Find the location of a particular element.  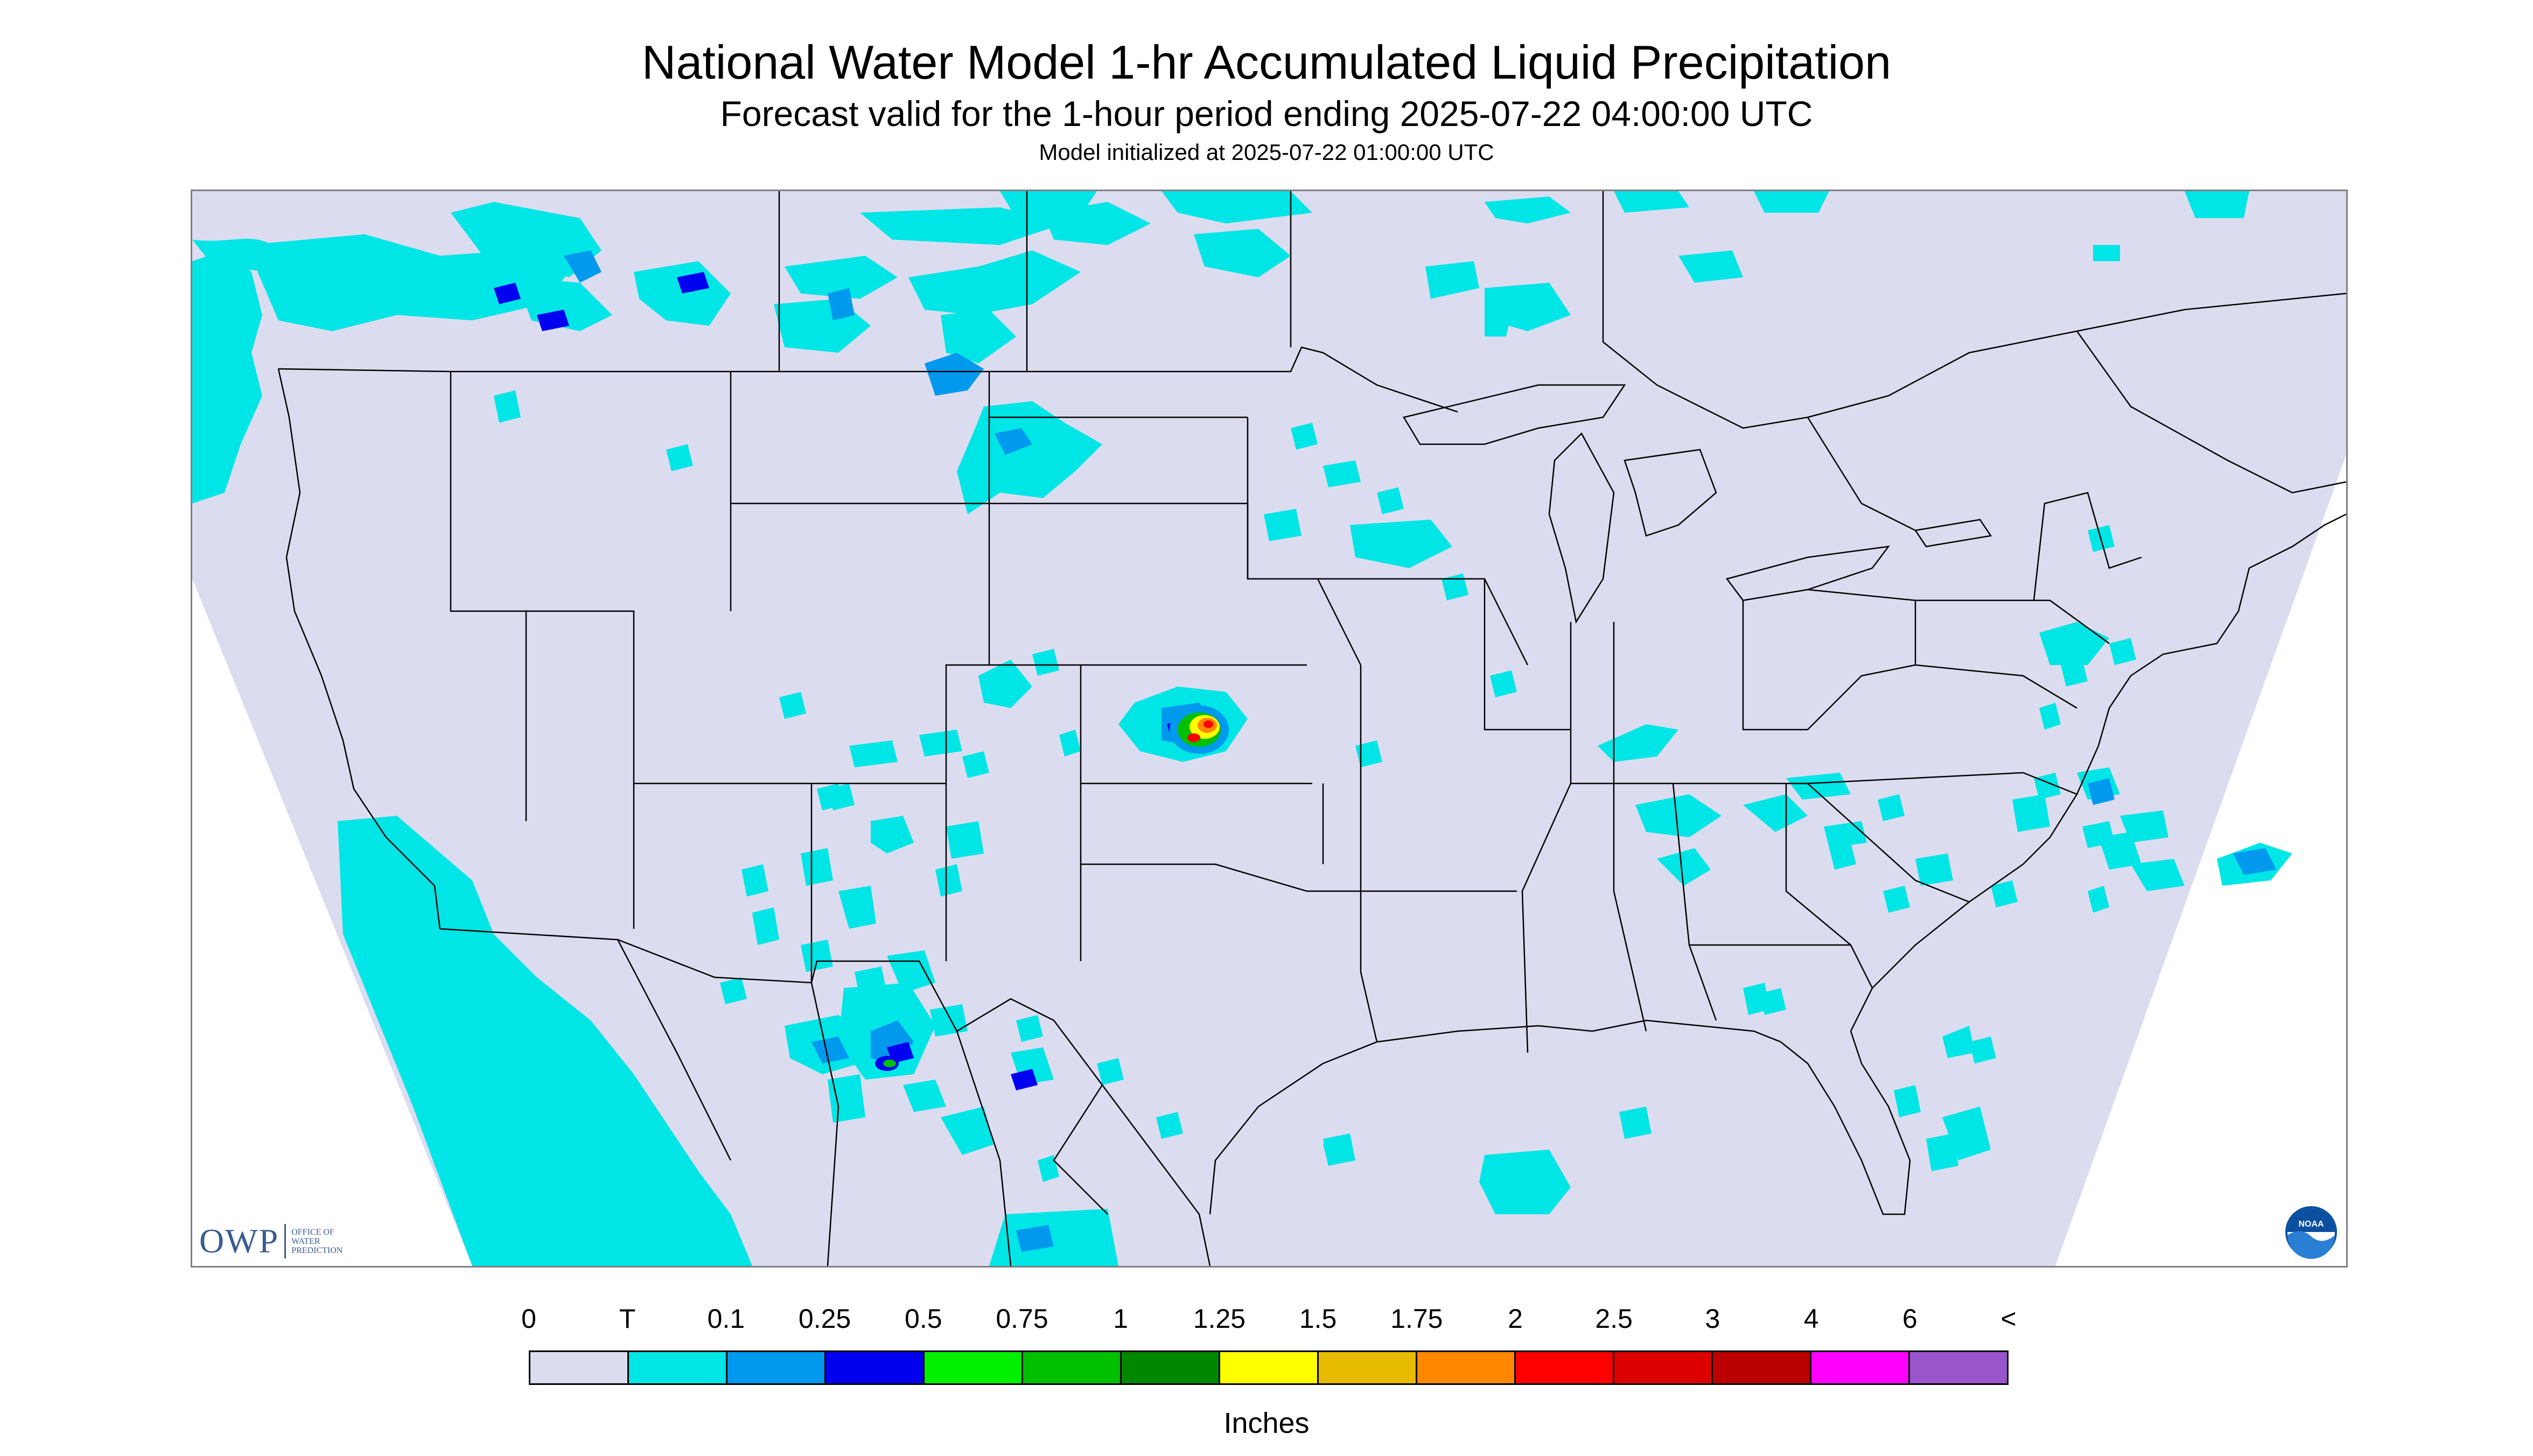

noaa-emblem-icon: NOAA is located at coordinates (2311, 1232).